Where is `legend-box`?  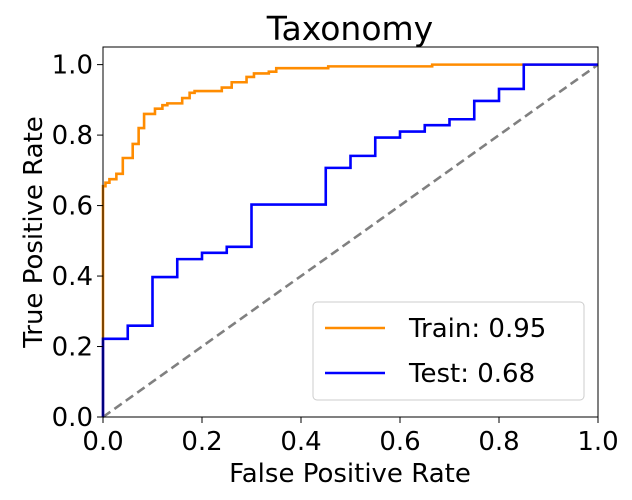
legend-box is located at coordinates (448, 351).